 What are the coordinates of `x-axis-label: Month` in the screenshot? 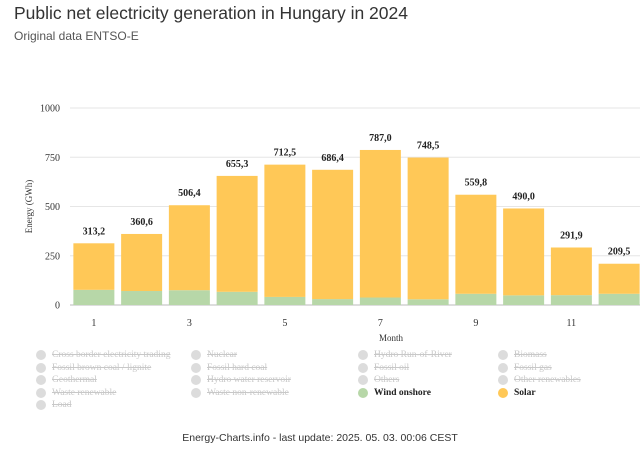 It's located at (391, 338).